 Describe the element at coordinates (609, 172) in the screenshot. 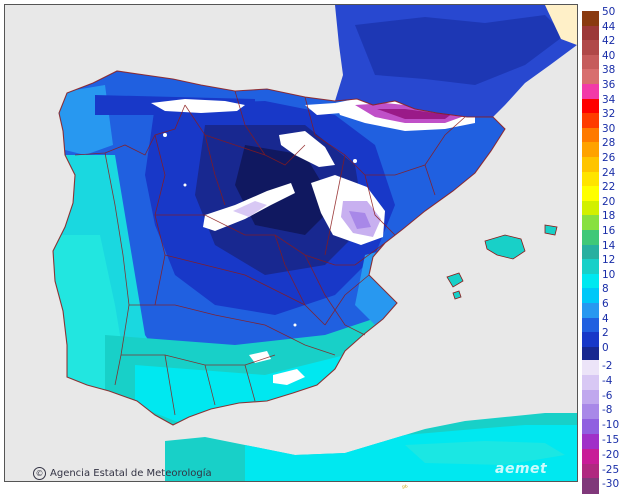

I see `legend-label: 24` at that location.